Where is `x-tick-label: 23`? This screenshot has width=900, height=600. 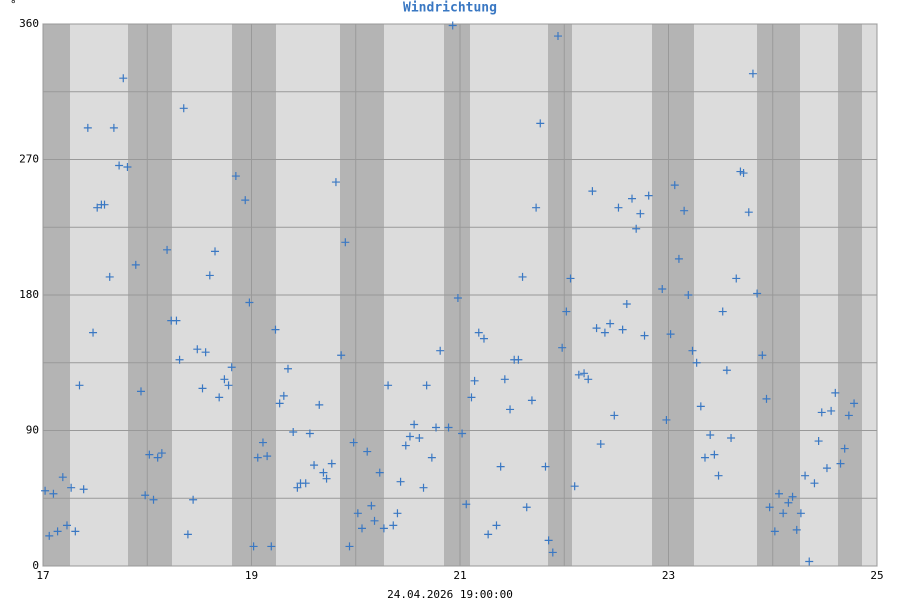 x-tick-label: 23 is located at coordinates (668, 575).